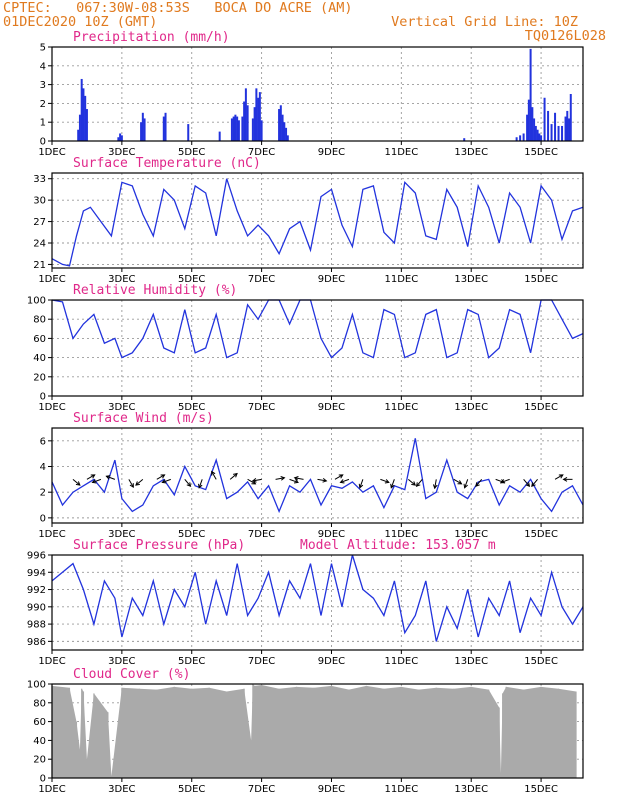  Describe the element at coordinates (317, 476) in the screenshot. I see `wind-series-line` at that location.